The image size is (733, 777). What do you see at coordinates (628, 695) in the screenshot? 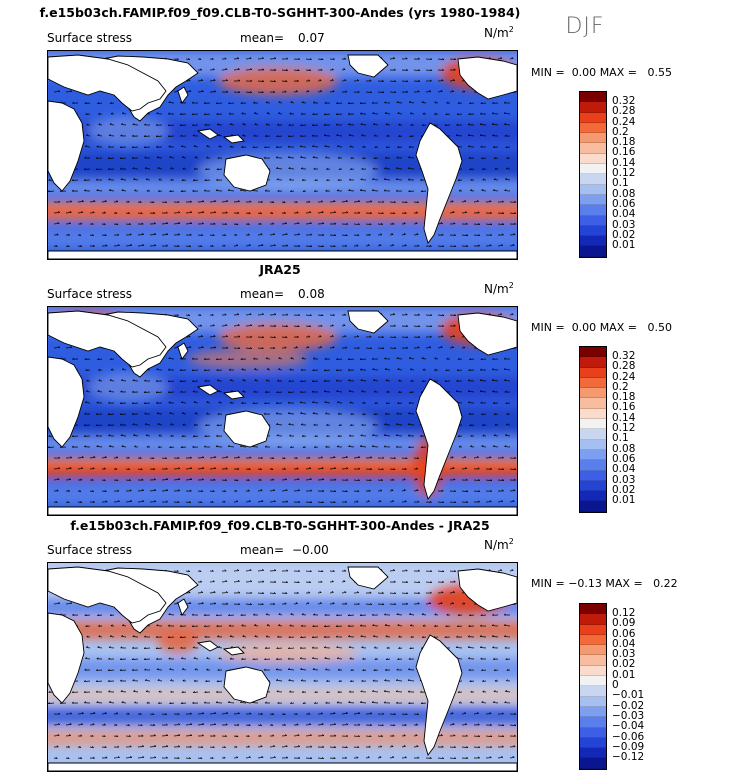
I see `colorbar-tick-label: −0.01` at bounding box center [628, 695].